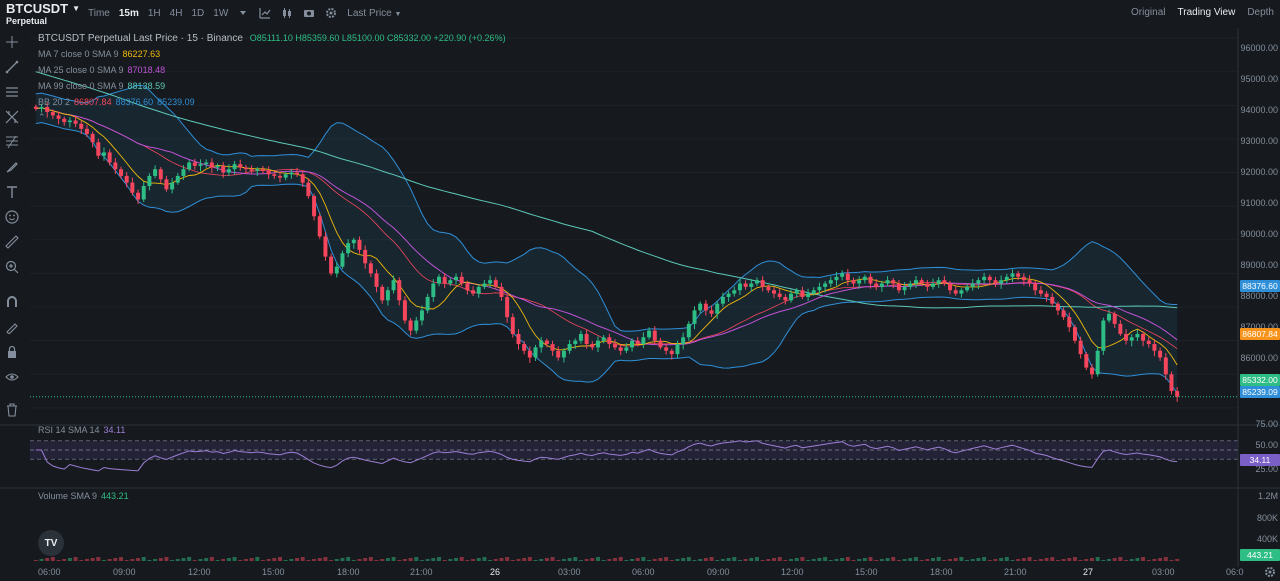 The height and width of the screenshot is (581, 1280). Describe the element at coordinates (12, 142) in the screenshot. I see `fib-retracement-icon` at that location.